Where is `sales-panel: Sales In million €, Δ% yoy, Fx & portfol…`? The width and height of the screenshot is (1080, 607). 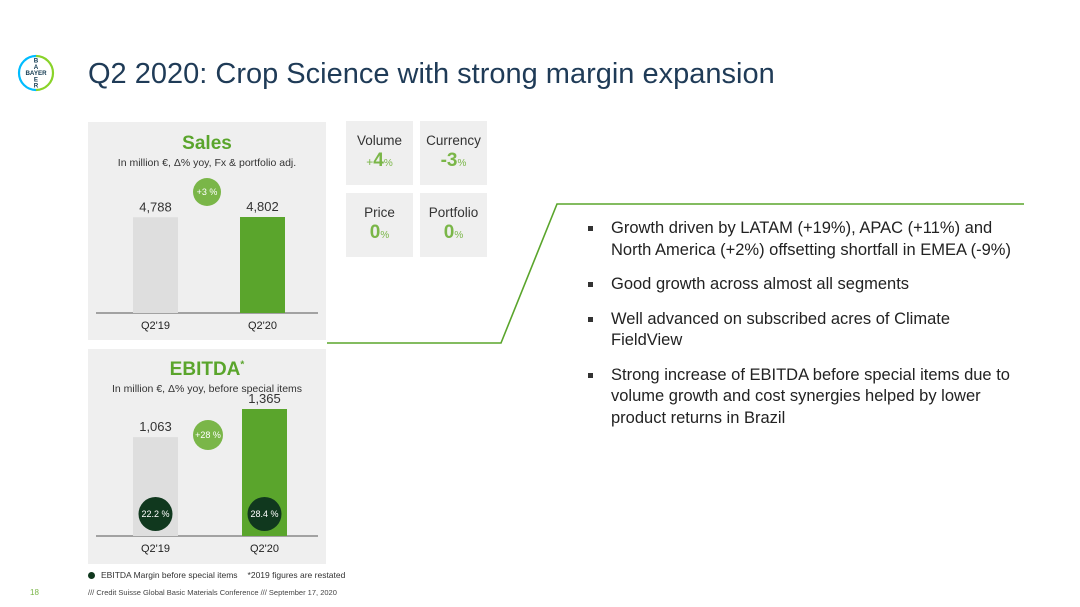 sales-panel: Sales In million €, Δ% yoy, Fx & portfol… is located at coordinates (207, 231).